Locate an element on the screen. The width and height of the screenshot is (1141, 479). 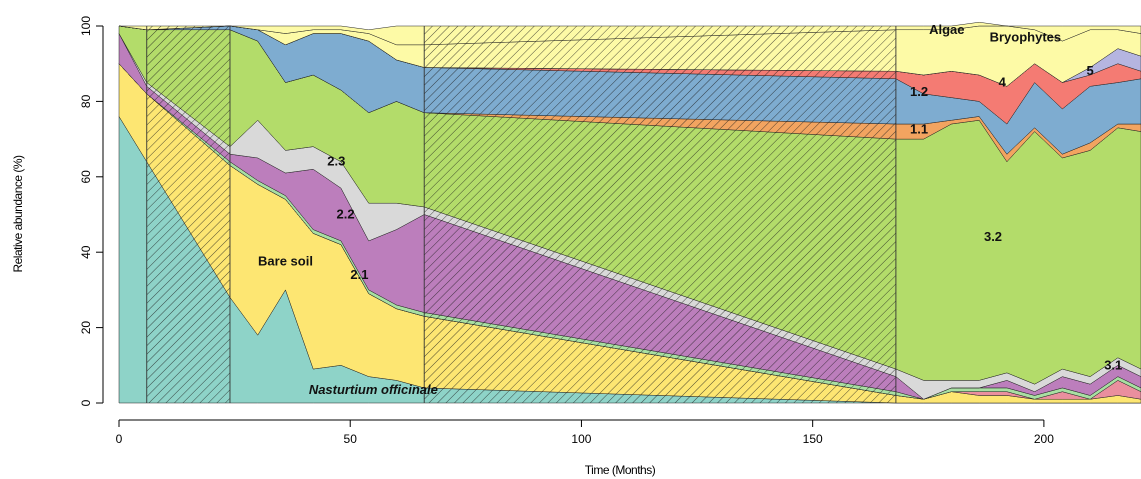
y-tick-label: 20 is located at coordinates (86, 328).